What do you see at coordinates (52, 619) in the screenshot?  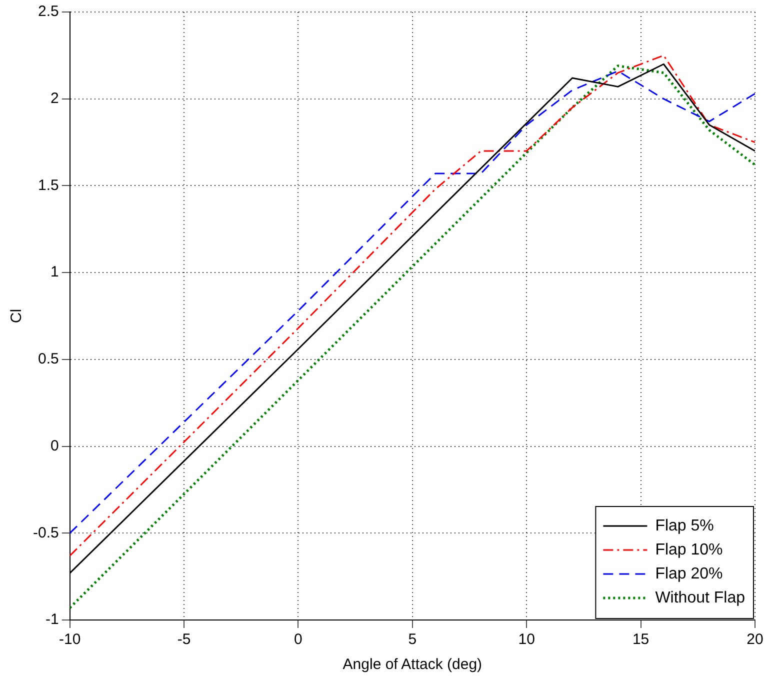 I see `y-tick-label: -1` at bounding box center [52, 619].